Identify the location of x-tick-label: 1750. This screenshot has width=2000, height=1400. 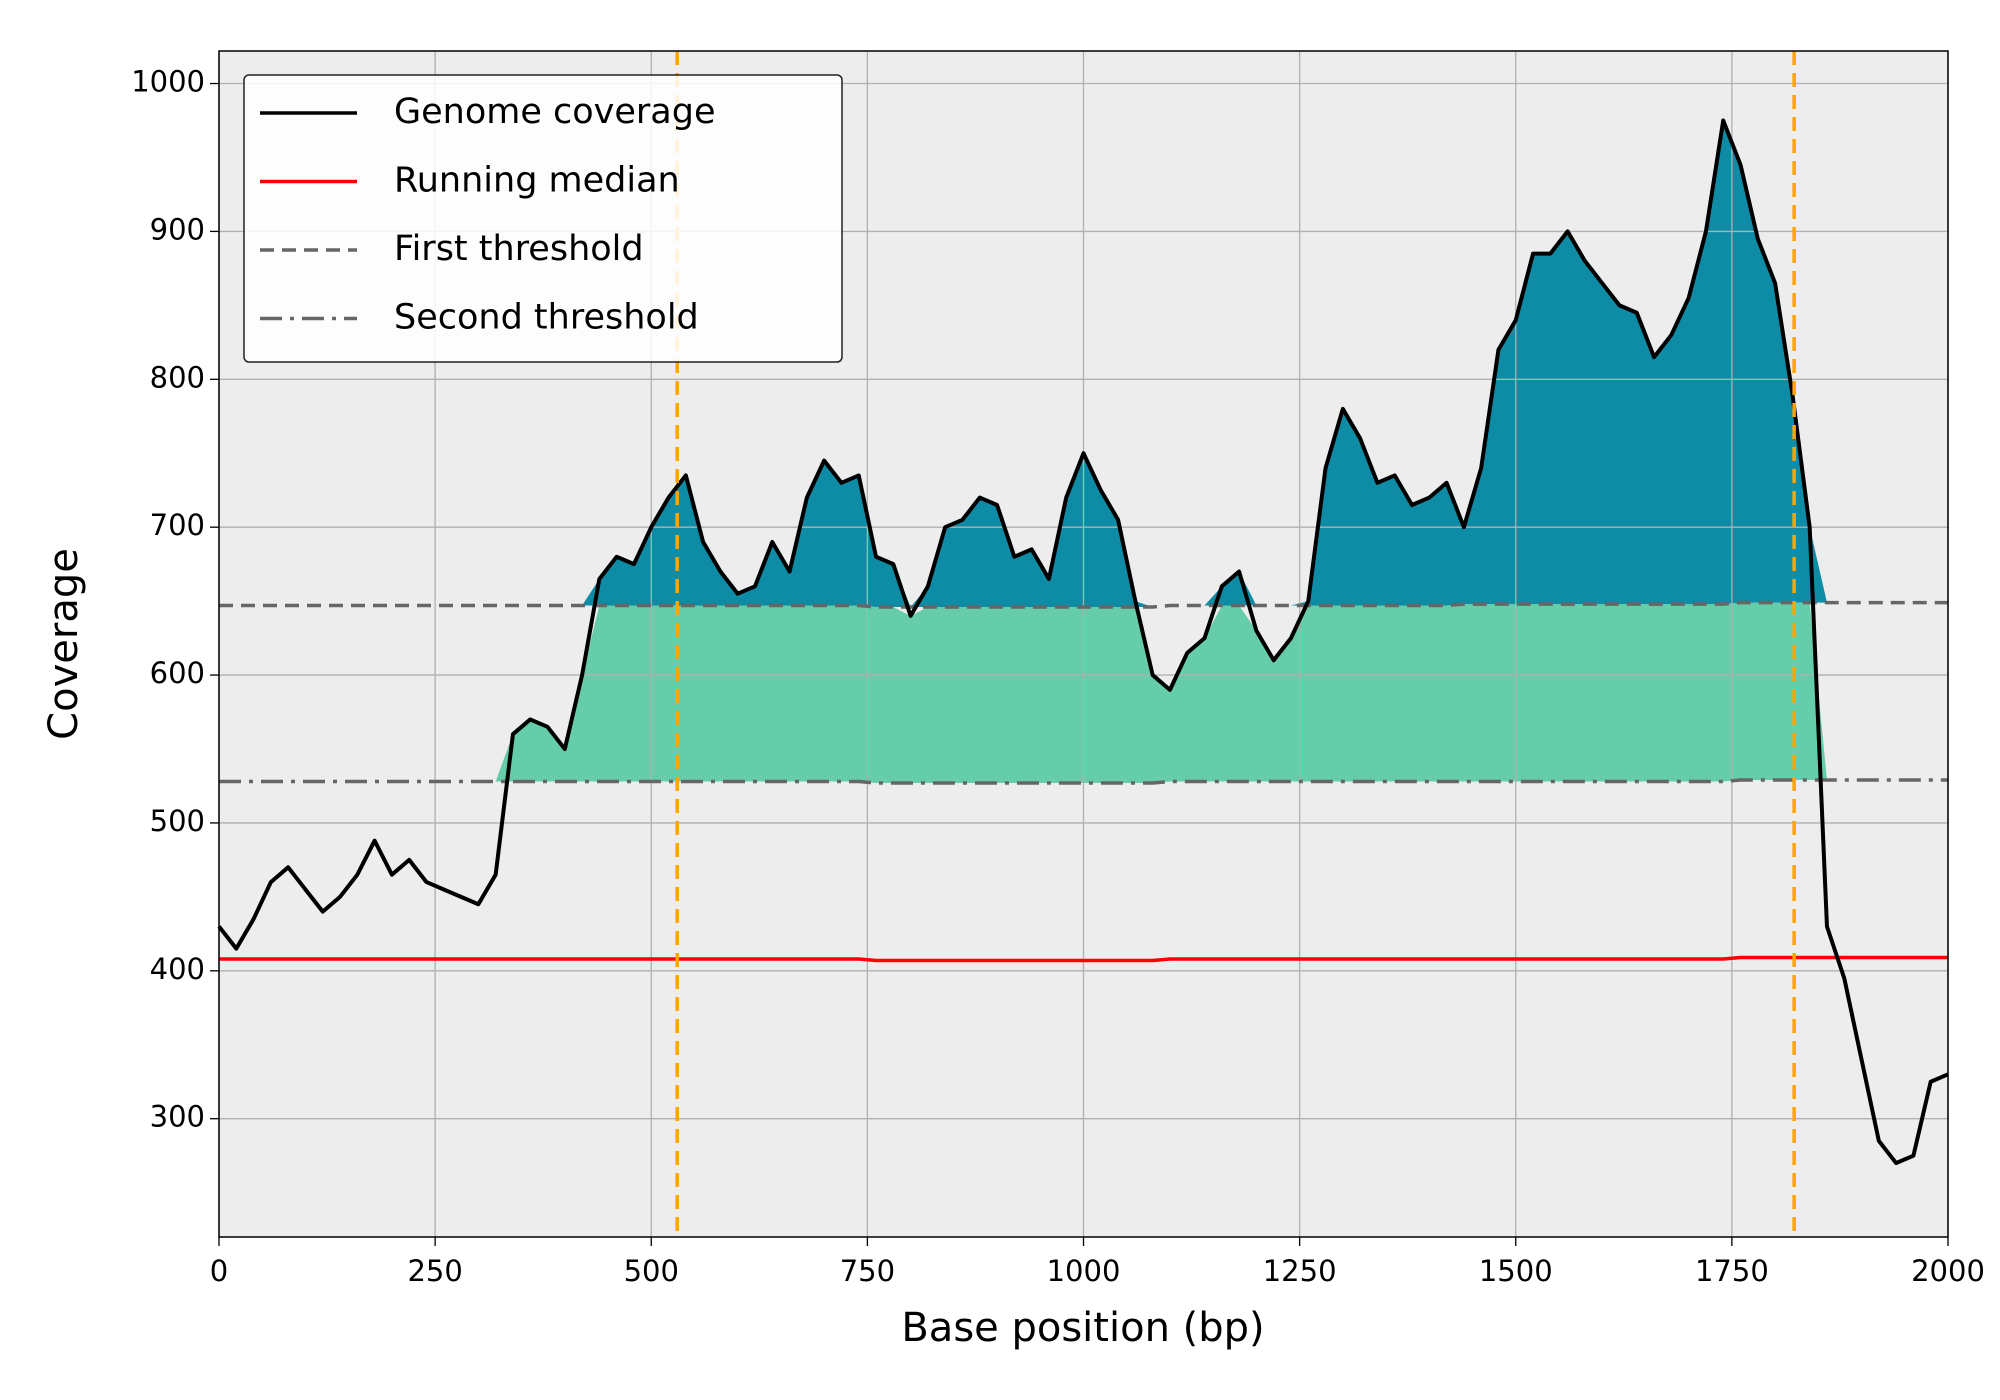
(1732, 1271).